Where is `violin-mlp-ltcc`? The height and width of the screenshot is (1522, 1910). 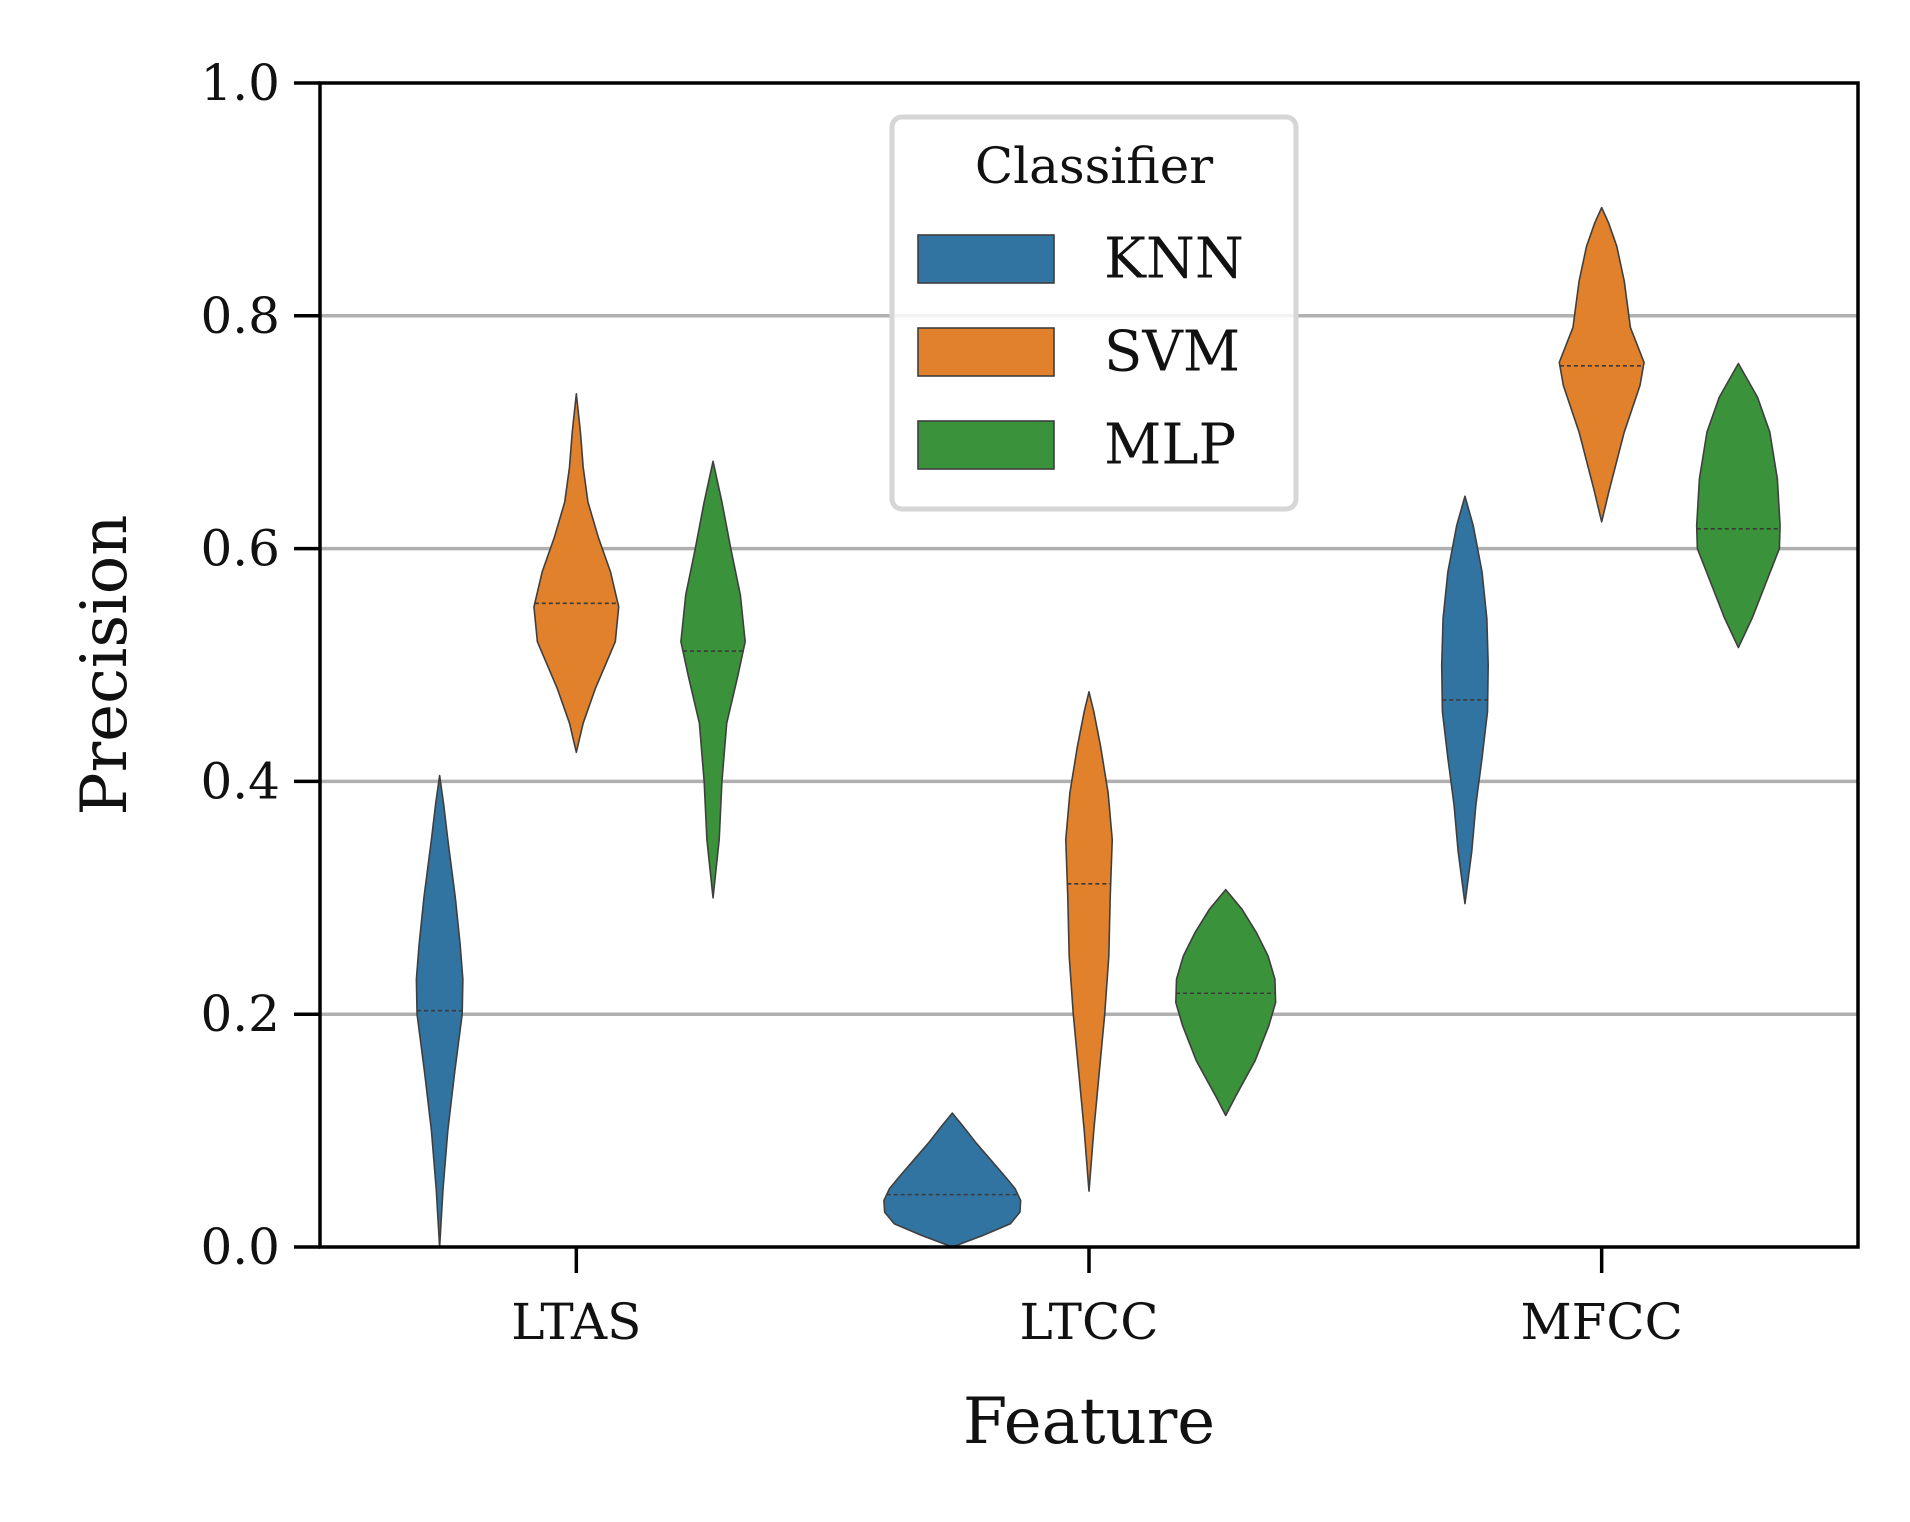
violin-mlp-ltcc is located at coordinates (1226, 1002).